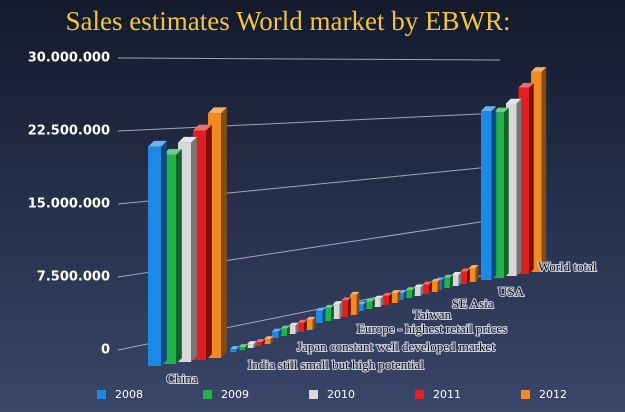  I want to click on category-label: China, so click(181, 378).